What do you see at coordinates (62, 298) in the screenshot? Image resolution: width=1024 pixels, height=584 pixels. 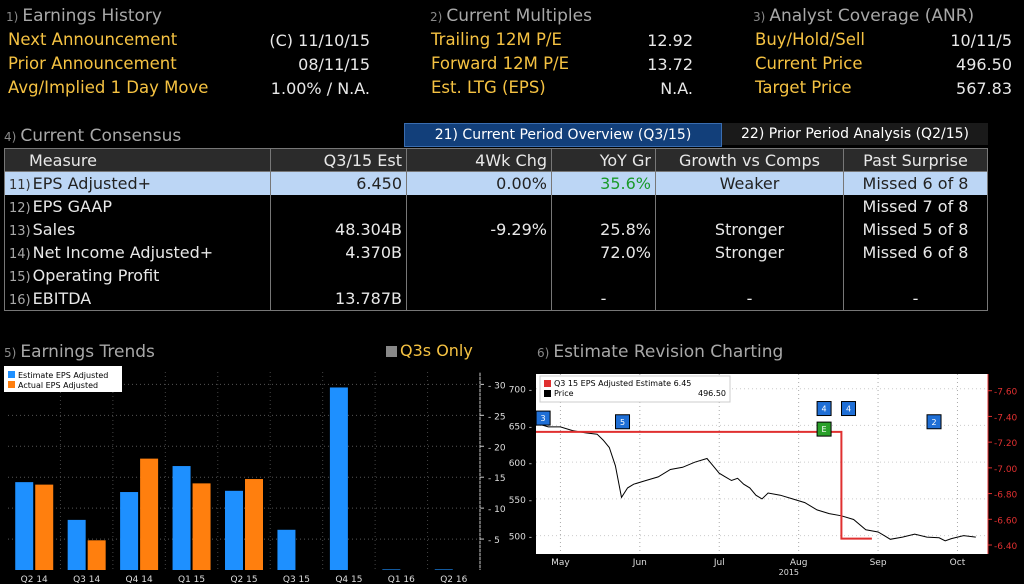 I see `row-measure: EBITDA` at bounding box center [62, 298].